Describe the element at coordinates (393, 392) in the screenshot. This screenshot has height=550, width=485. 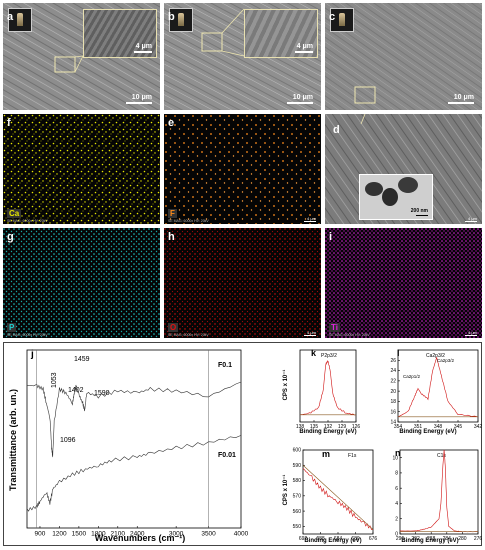
I see `l-ytick-label: 20` at that location.